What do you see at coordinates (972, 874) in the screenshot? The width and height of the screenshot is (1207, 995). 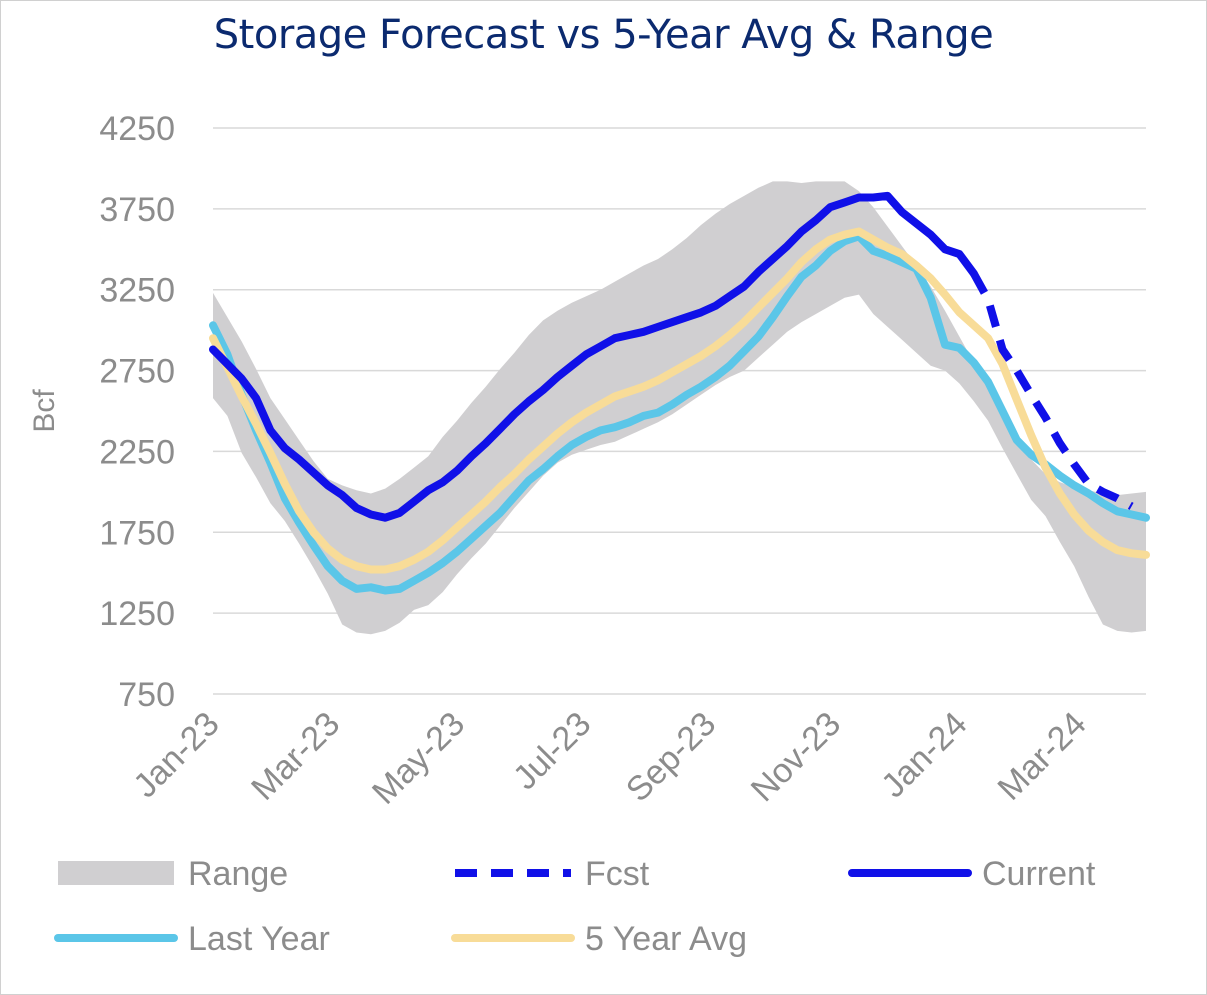 I see `legend-item-current: Current` at bounding box center [972, 874].